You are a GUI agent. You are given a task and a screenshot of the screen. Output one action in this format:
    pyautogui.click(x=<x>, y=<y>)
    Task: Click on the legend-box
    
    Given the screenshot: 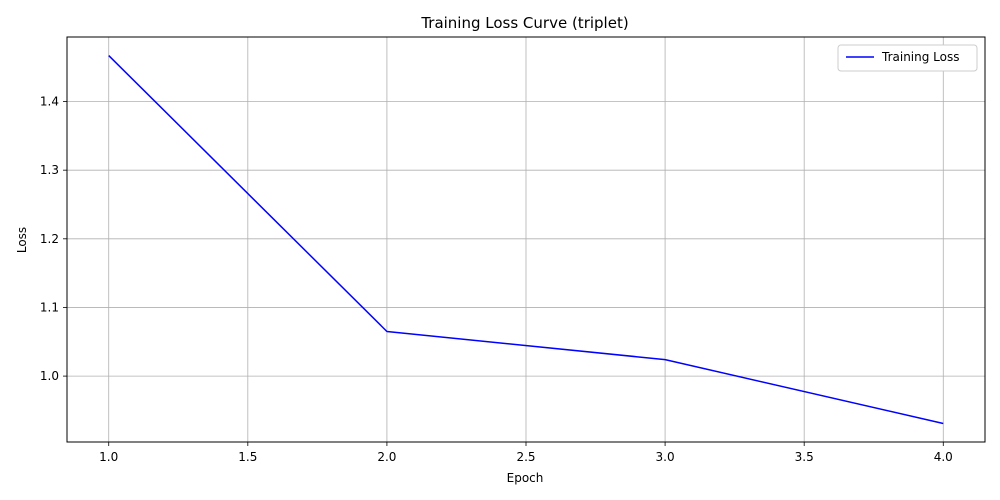 What is the action you would take?
    pyautogui.click(x=907, y=58)
    